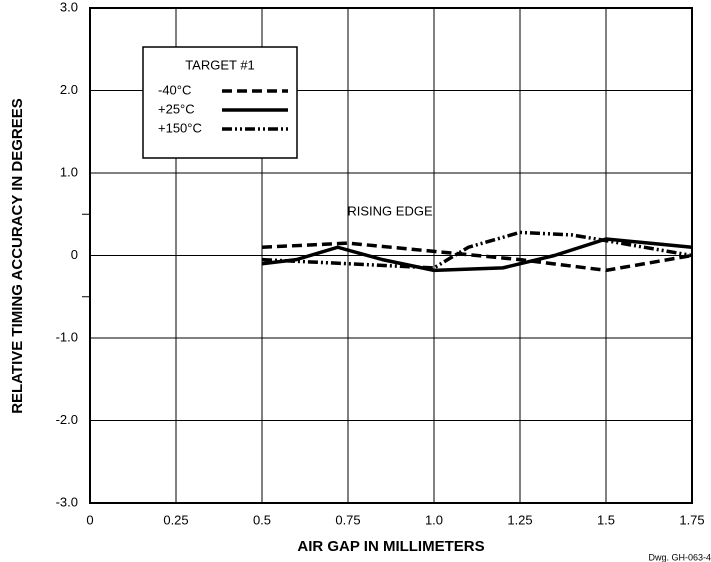  What do you see at coordinates (17, 256) in the screenshot?
I see `y-axis-label: RELATIVE TIMING ACCURACY IN DEGREES` at bounding box center [17, 256].